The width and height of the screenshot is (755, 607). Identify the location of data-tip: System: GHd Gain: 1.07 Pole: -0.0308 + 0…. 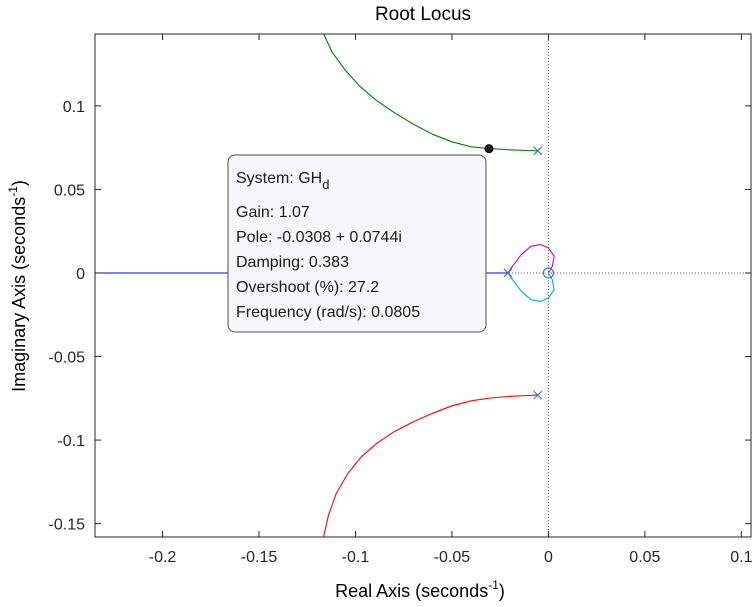
(357, 243).